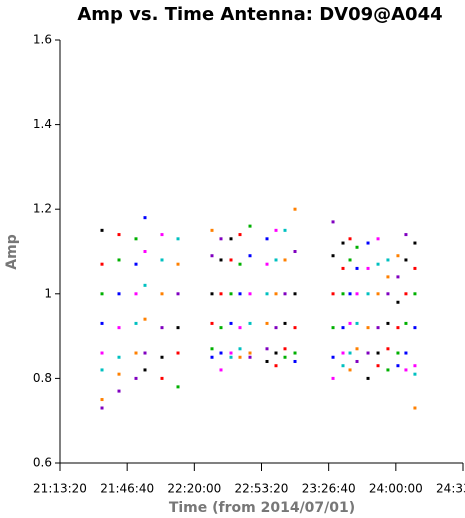 This screenshot has width=465, height=518. Describe the element at coordinates (259, 14) in the screenshot. I see `chart-title: Amp vs. Time Antenna: DV09@A044` at that location.